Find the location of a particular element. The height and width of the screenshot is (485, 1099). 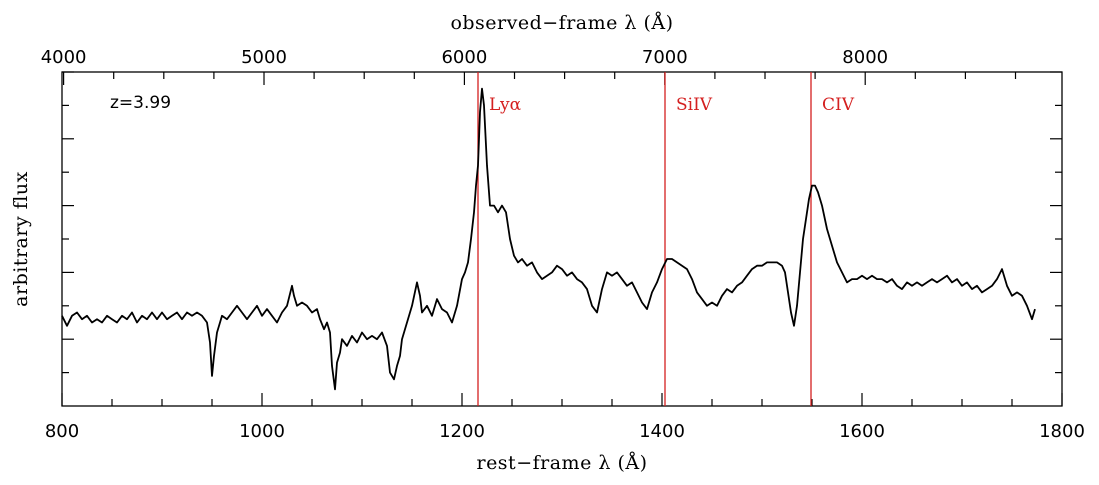

top-axis-ticks is located at coordinates (540, 78).